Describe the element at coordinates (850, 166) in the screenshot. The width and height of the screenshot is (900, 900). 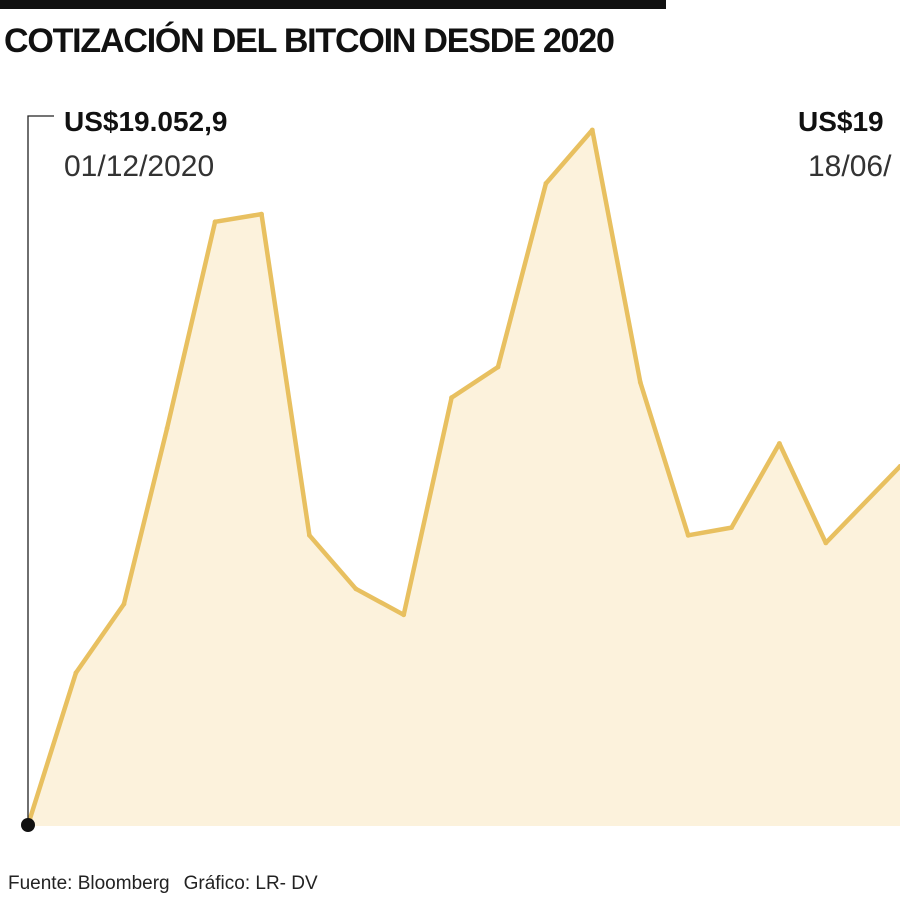
I see `end-date-label: 18/06/` at that location.